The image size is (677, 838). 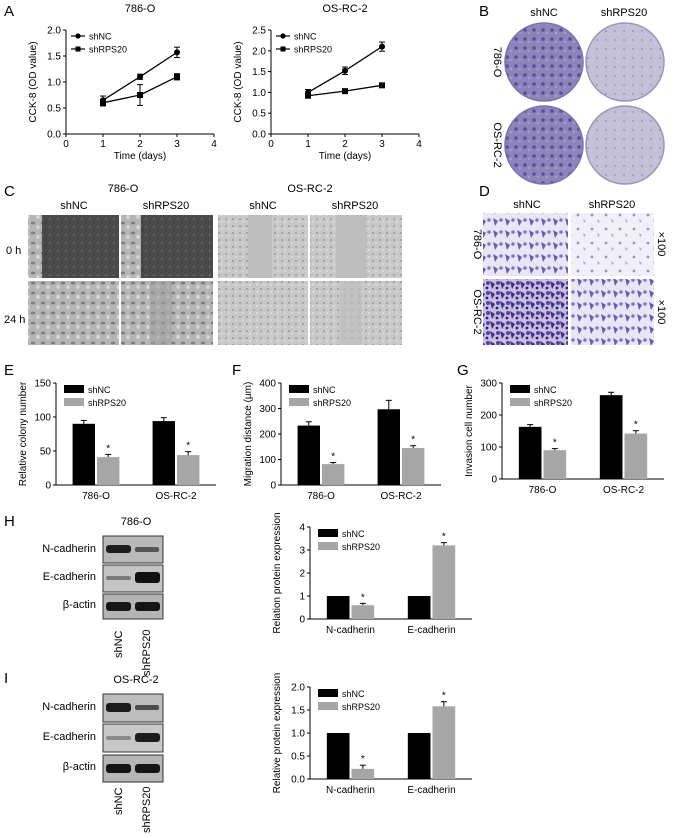 What do you see at coordinates (135, 680) in the screenshot?
I see `blot-title: OS-RC-2` at bounding box center [135, 680].